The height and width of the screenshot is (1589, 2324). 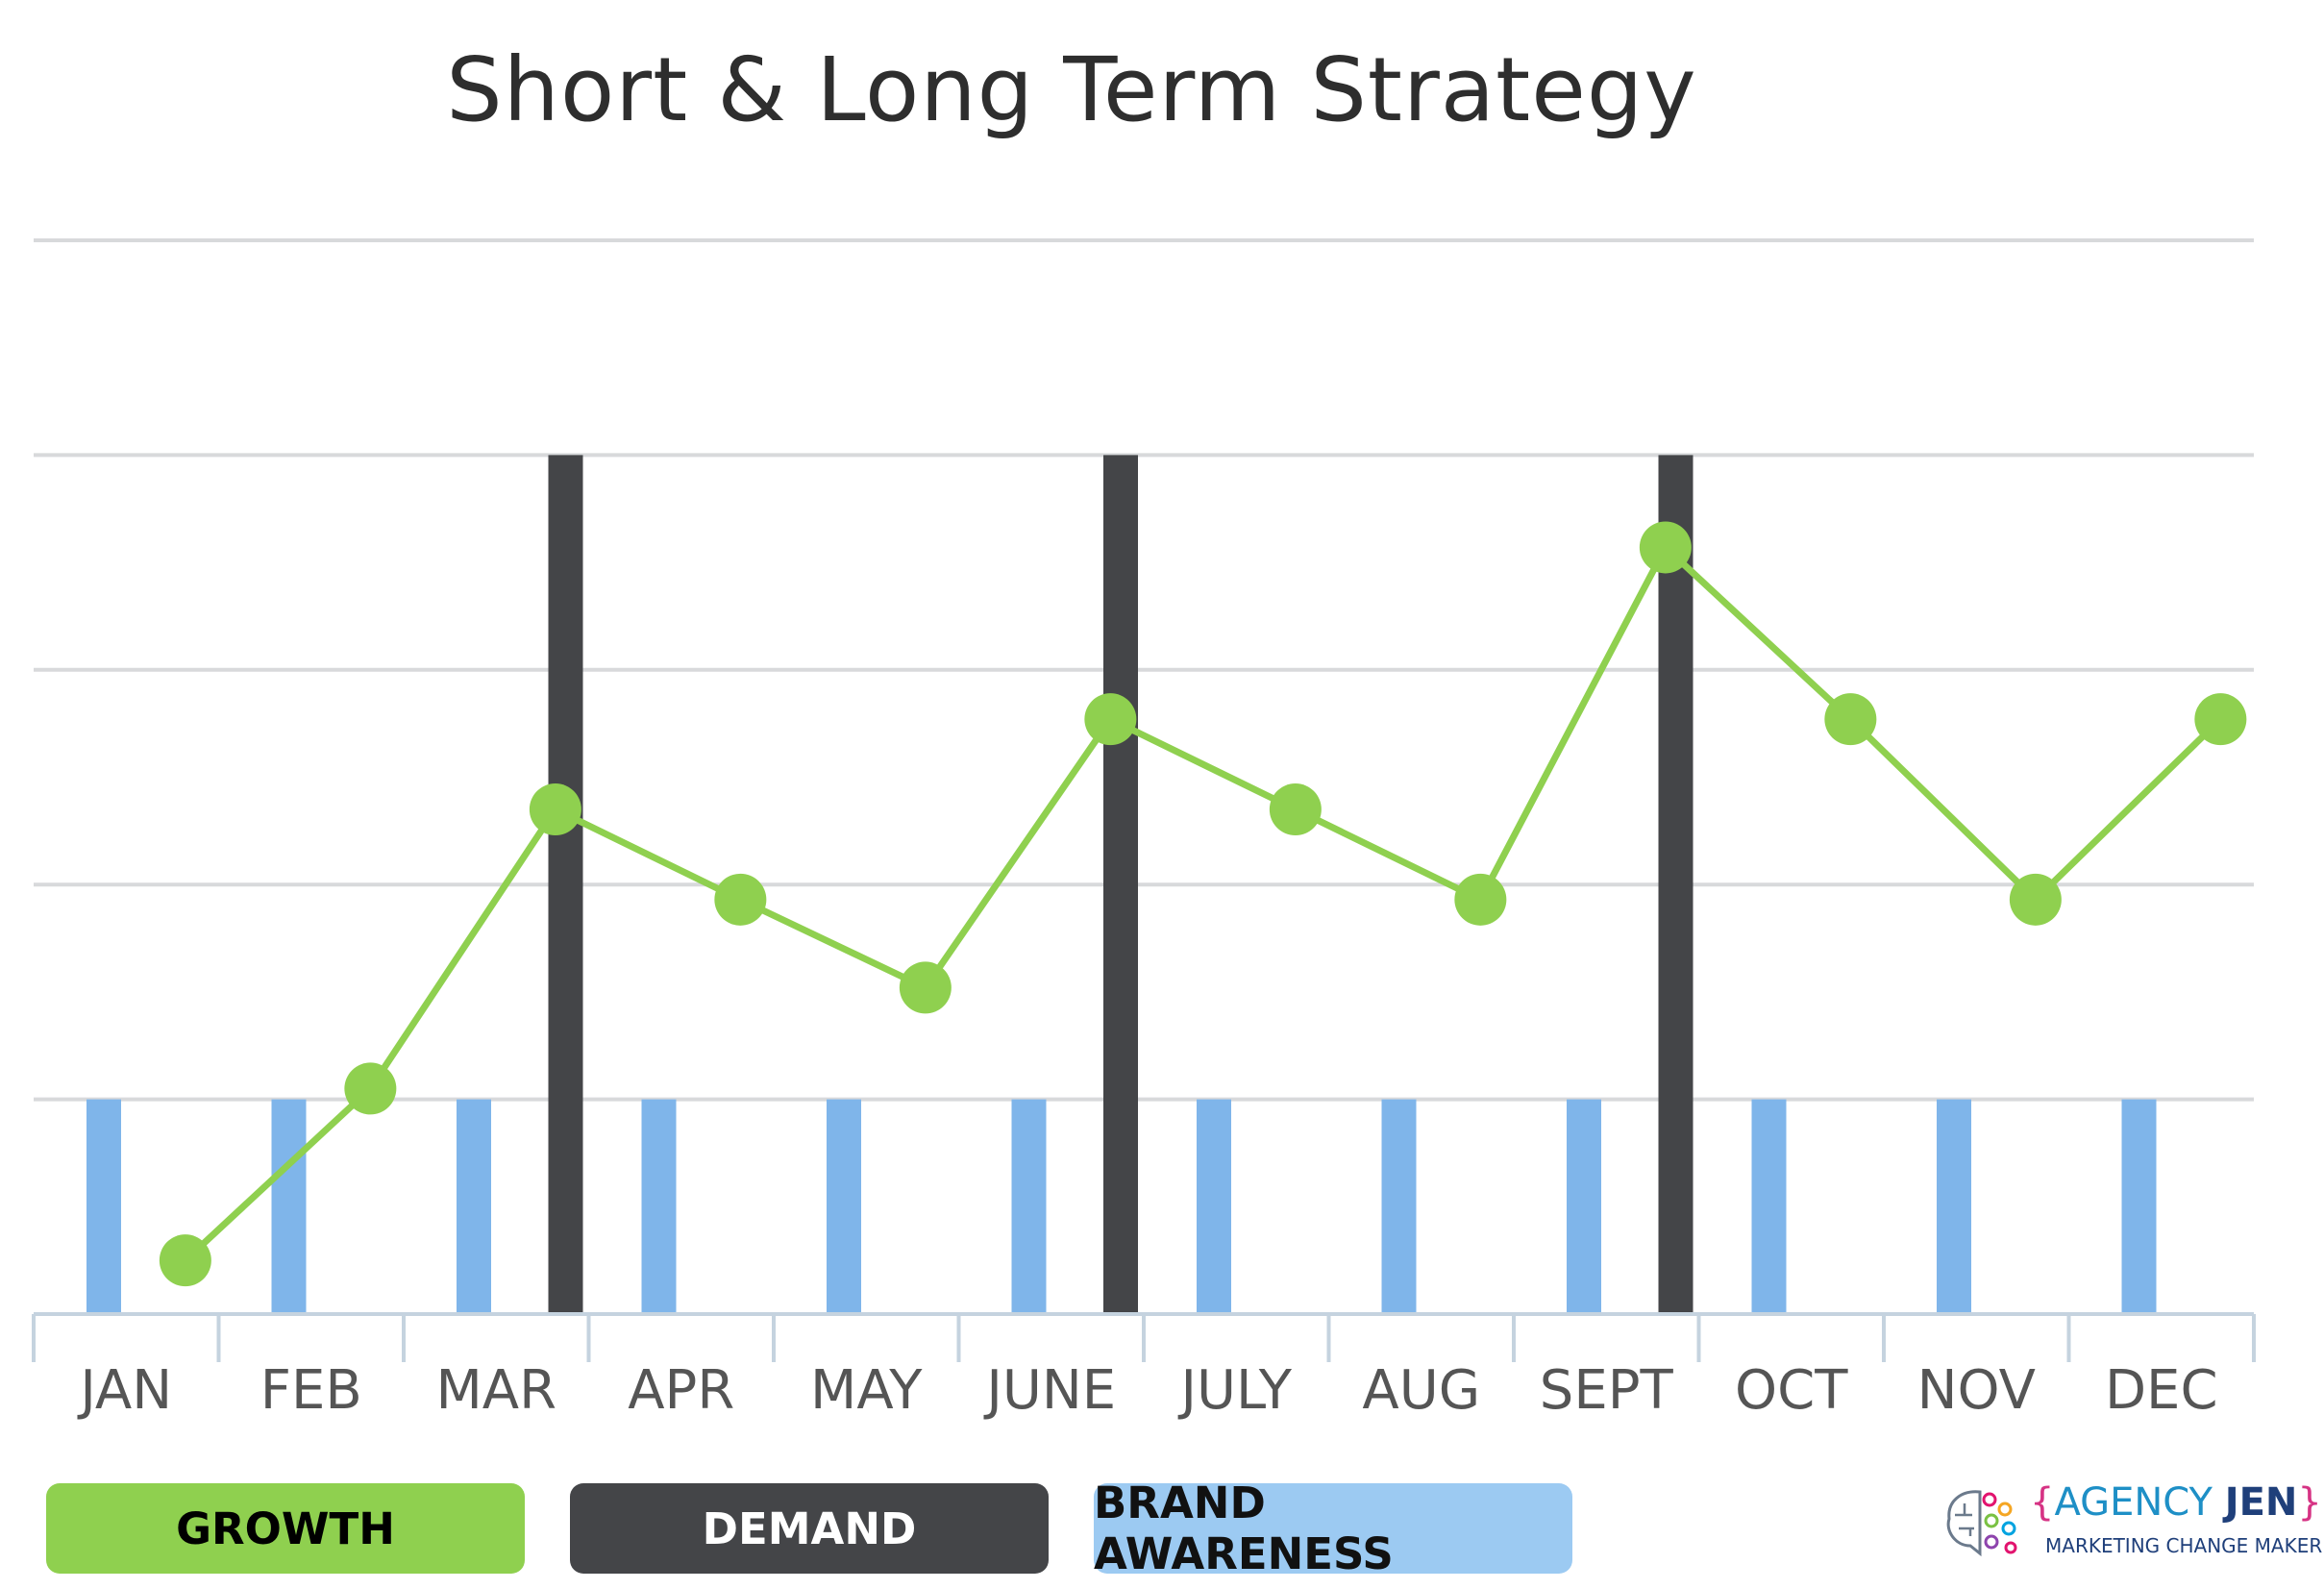 What do you see at coordinates (1981, 1523) in the screenshot?
I see `brain-circuit-icon` at bounding box center [1981, 1523].